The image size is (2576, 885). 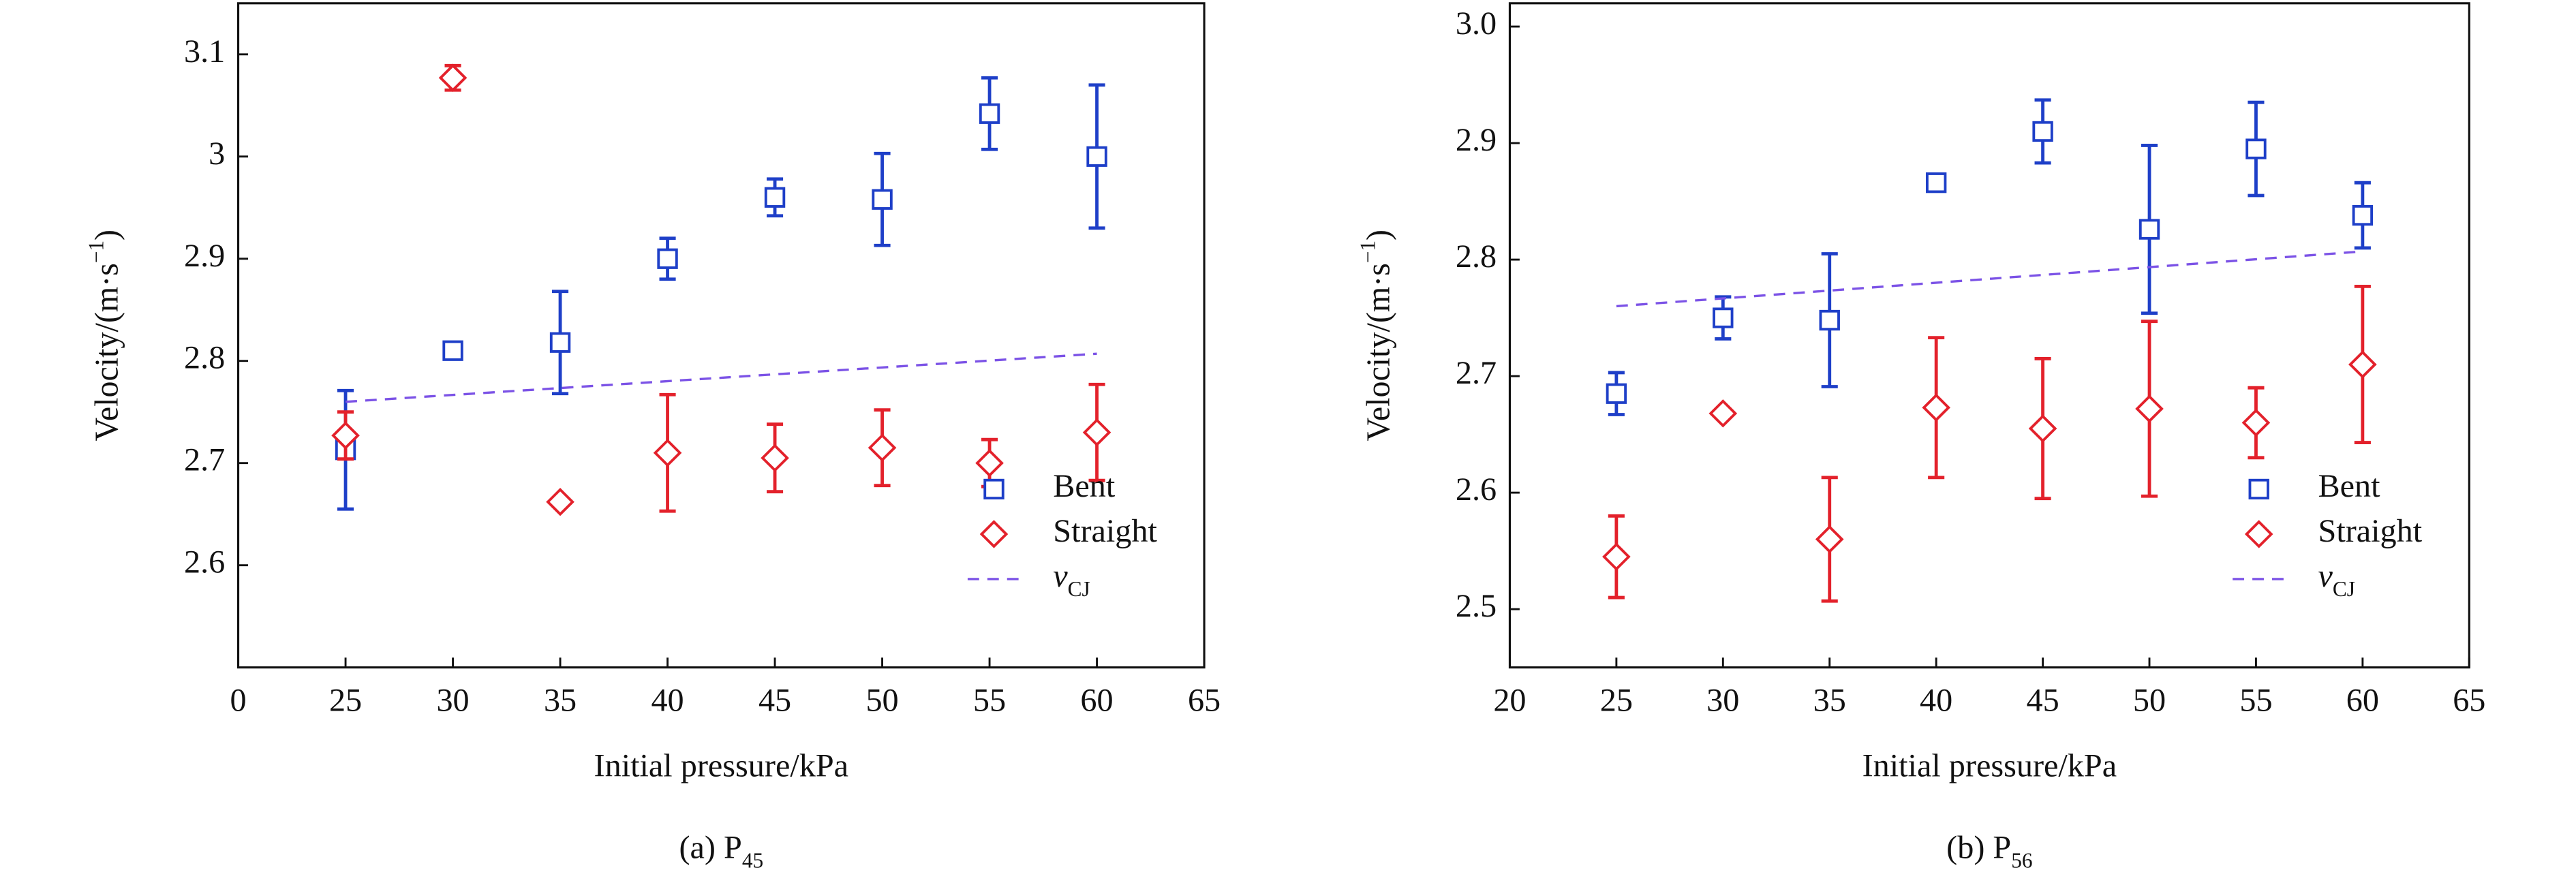 What do you see at coordinates (667, 701) in the screenshot?
I see `x-tick-label: 40` at bounding box center [667, 701].